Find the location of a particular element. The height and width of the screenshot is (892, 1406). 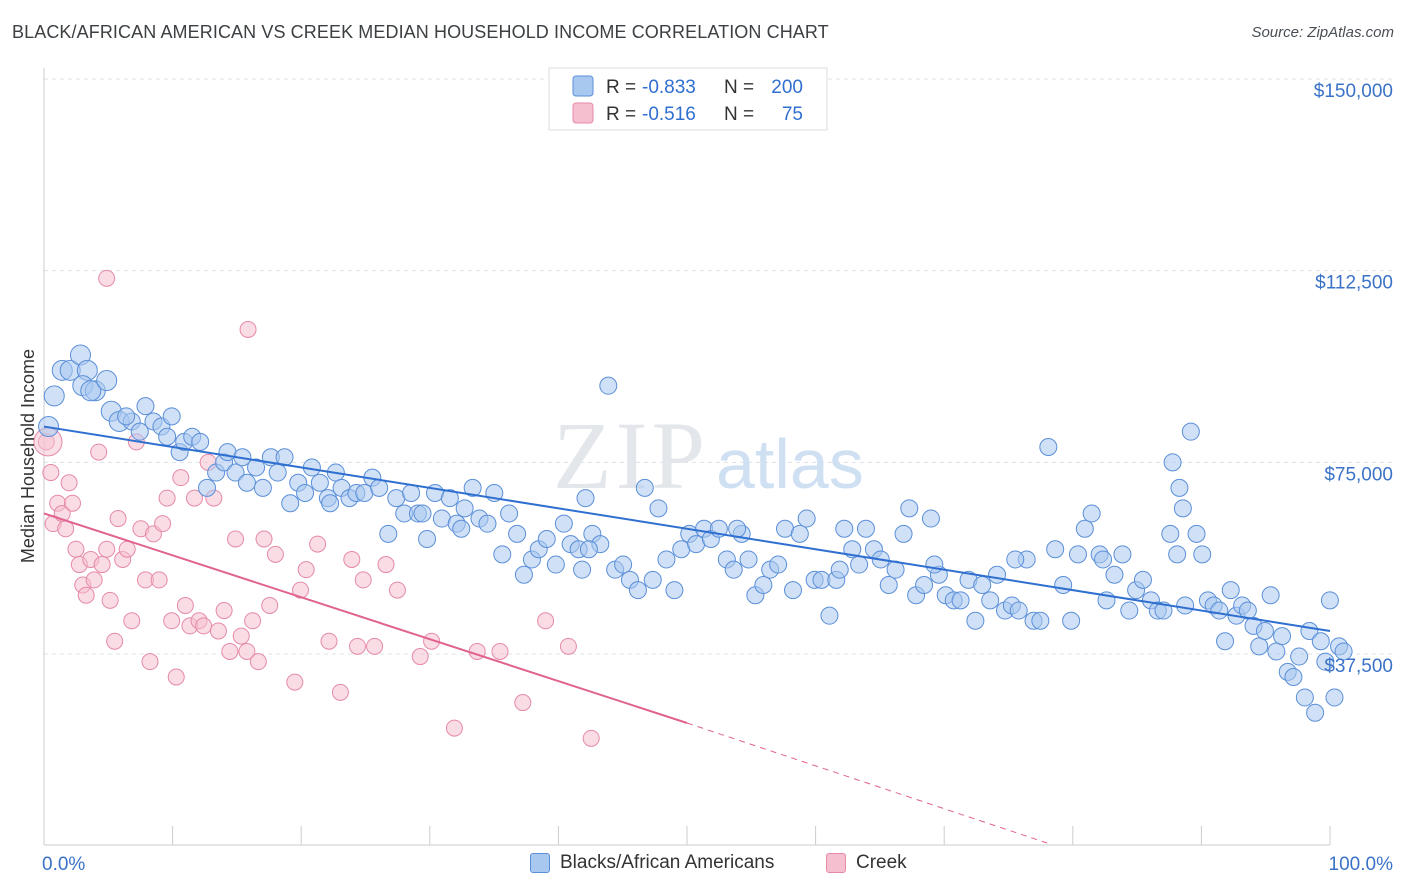

legend-pink-swatch is located at coordinates (583, 113).